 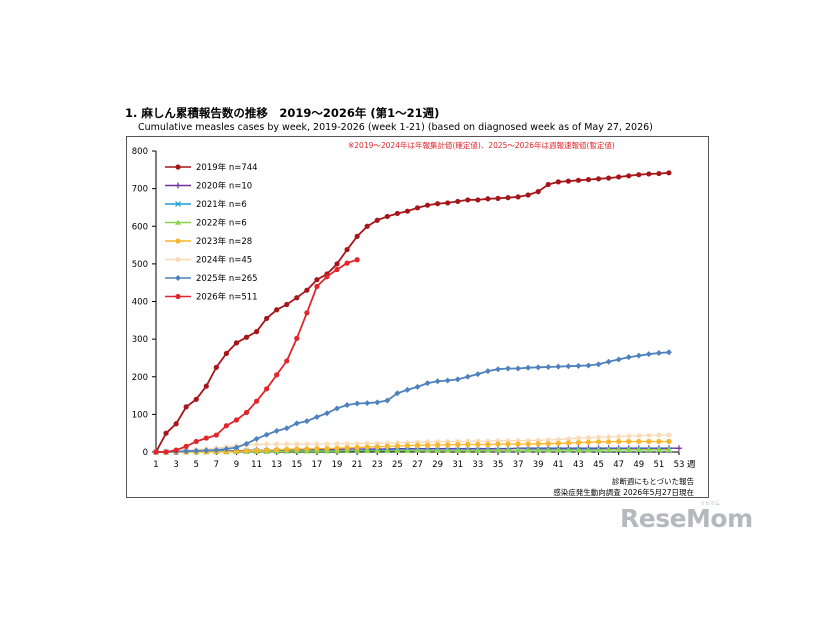 What do you see at coordinates (457, 465) in the screenshot?
I see `x-tick-label: 31` at bounding box center [457, 465].